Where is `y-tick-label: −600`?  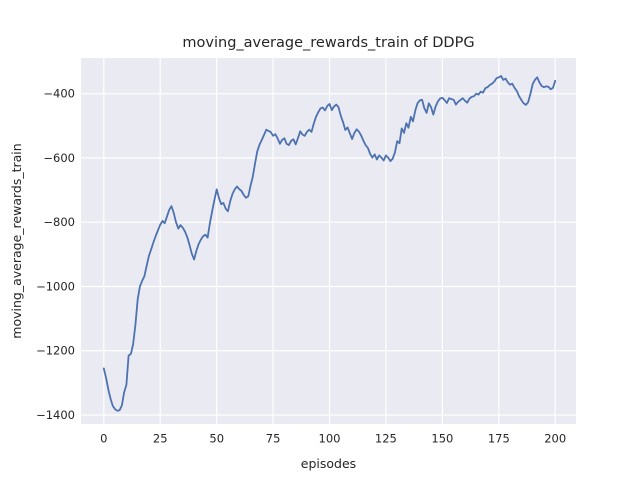 y-tick-label: −600 is located at coordinates (59, 158).